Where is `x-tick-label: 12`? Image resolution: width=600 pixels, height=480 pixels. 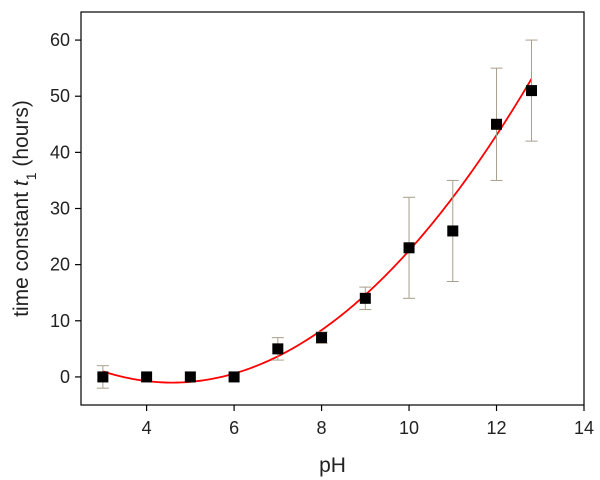
x-tick-label: 12 is located at coordinates (497, 428).